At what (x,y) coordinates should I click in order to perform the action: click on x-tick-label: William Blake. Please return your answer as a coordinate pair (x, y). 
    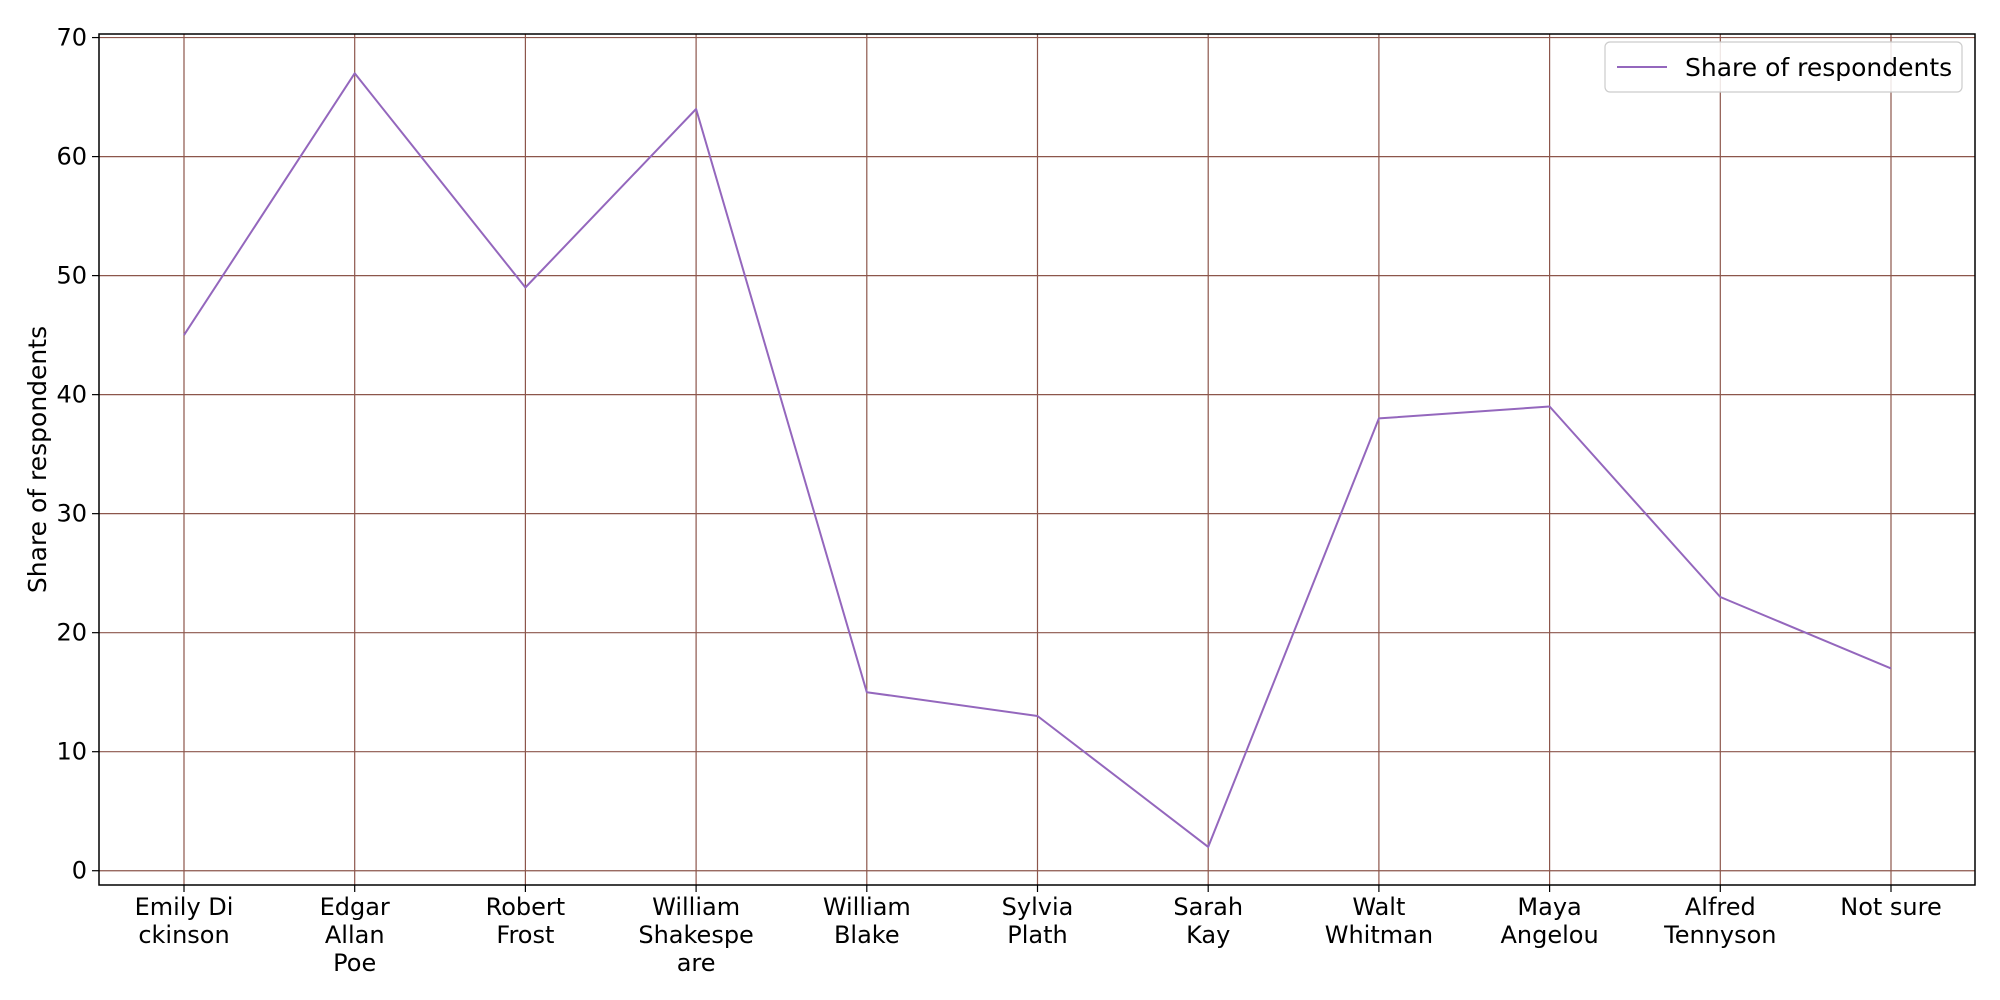
    Looking at the image, I should click on (867, 921).